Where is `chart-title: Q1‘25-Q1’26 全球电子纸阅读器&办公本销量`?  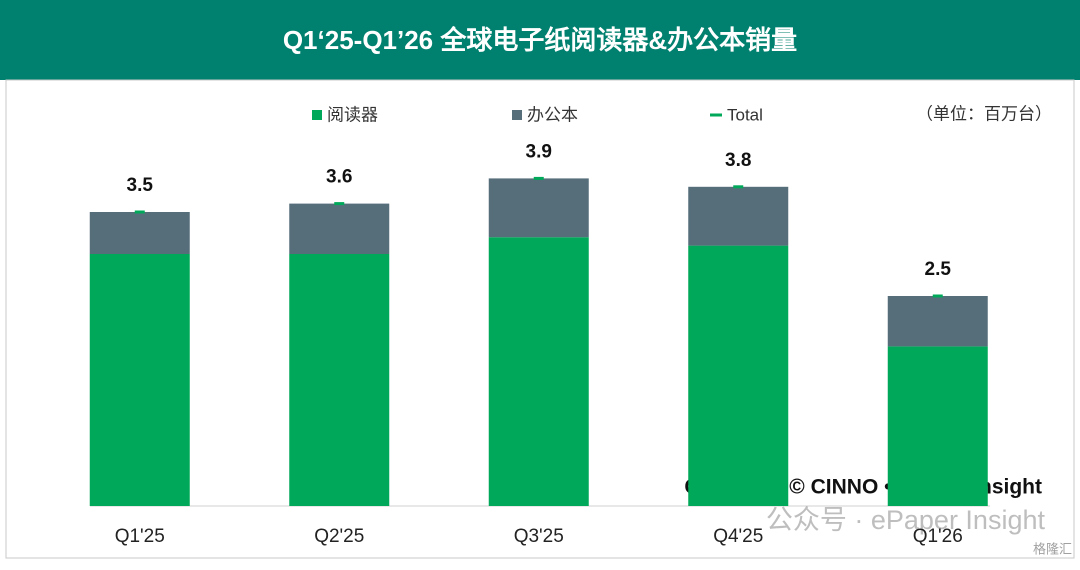
chart-title: Q1‘25-Q1’26 全球电子纸阅读器&办公本销量 is located at coordinates (540, 40).